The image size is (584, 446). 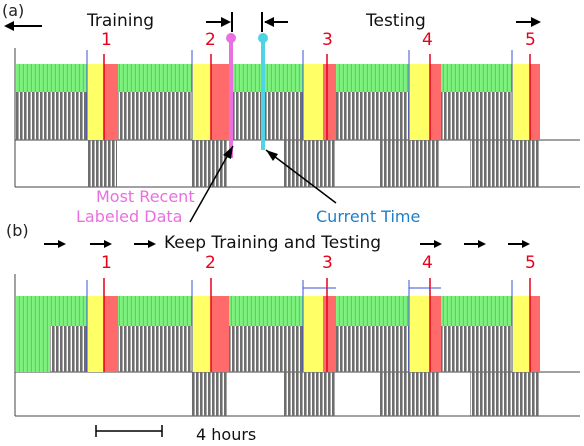 I want to click on event-number-a-3: 3, so click(x=327, y=40).